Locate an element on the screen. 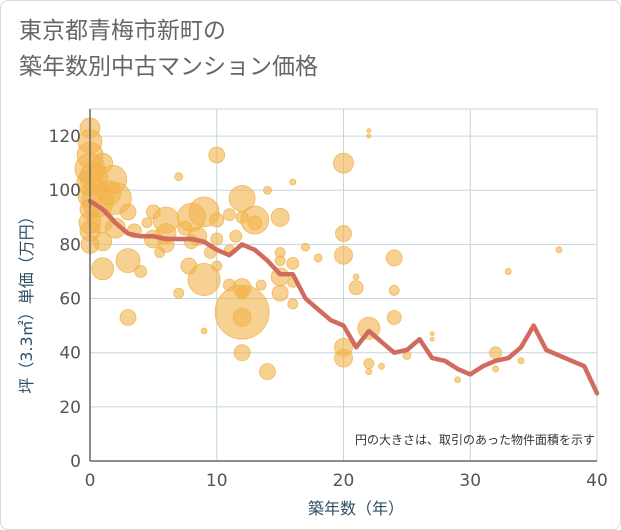 This screenshot has height=530, width=621. x-tick-label: 40 is located at coordinates (597, 481).